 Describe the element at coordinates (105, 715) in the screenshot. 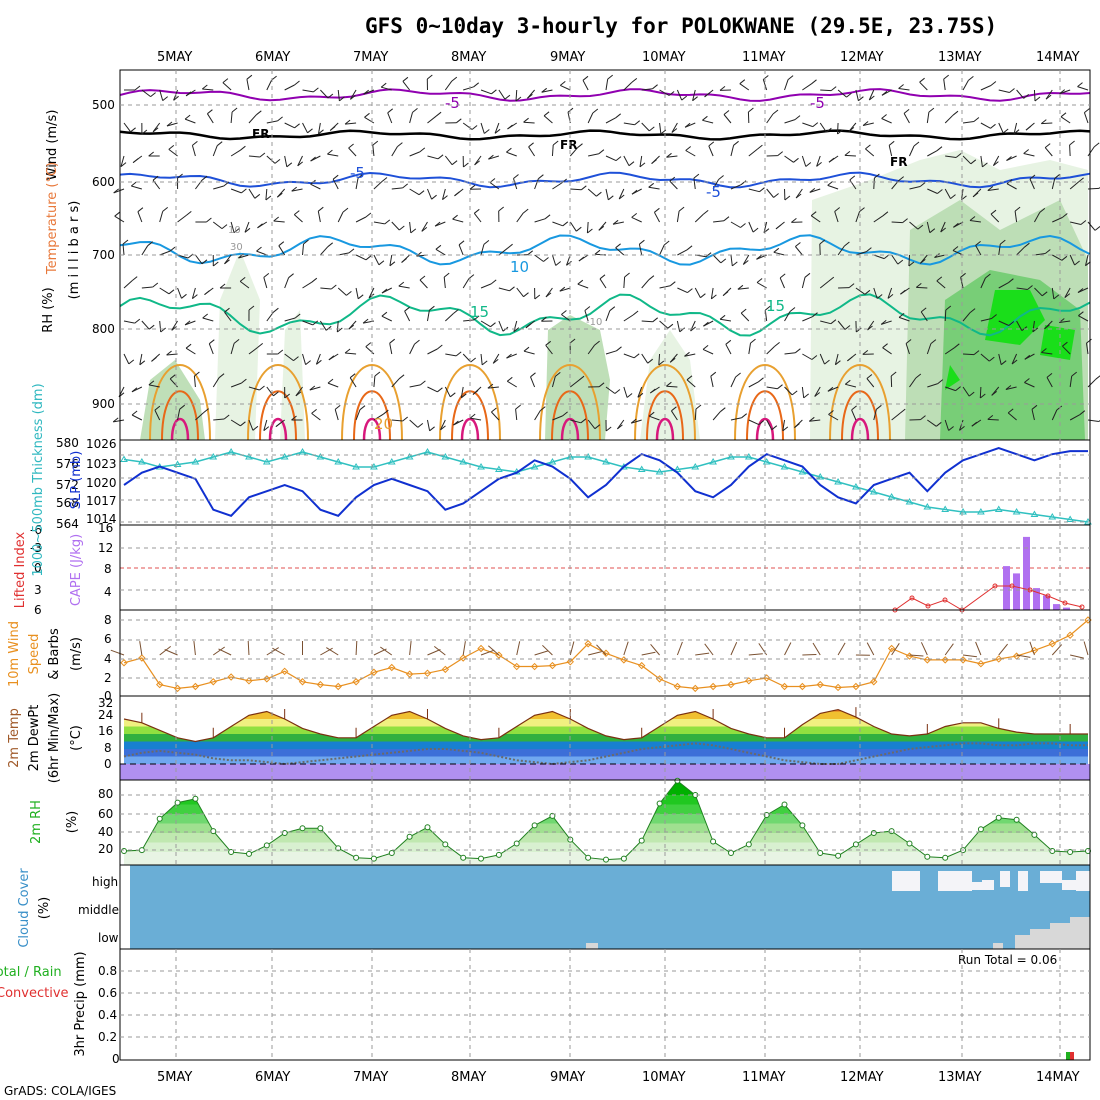

I see `temp-tick: 24` at that location.